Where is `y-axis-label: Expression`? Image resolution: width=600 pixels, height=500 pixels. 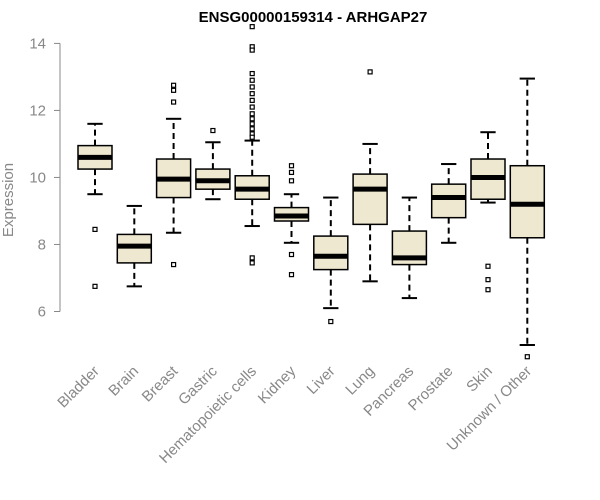 y-axis-label: Expression is located at coordinates (8, 200).